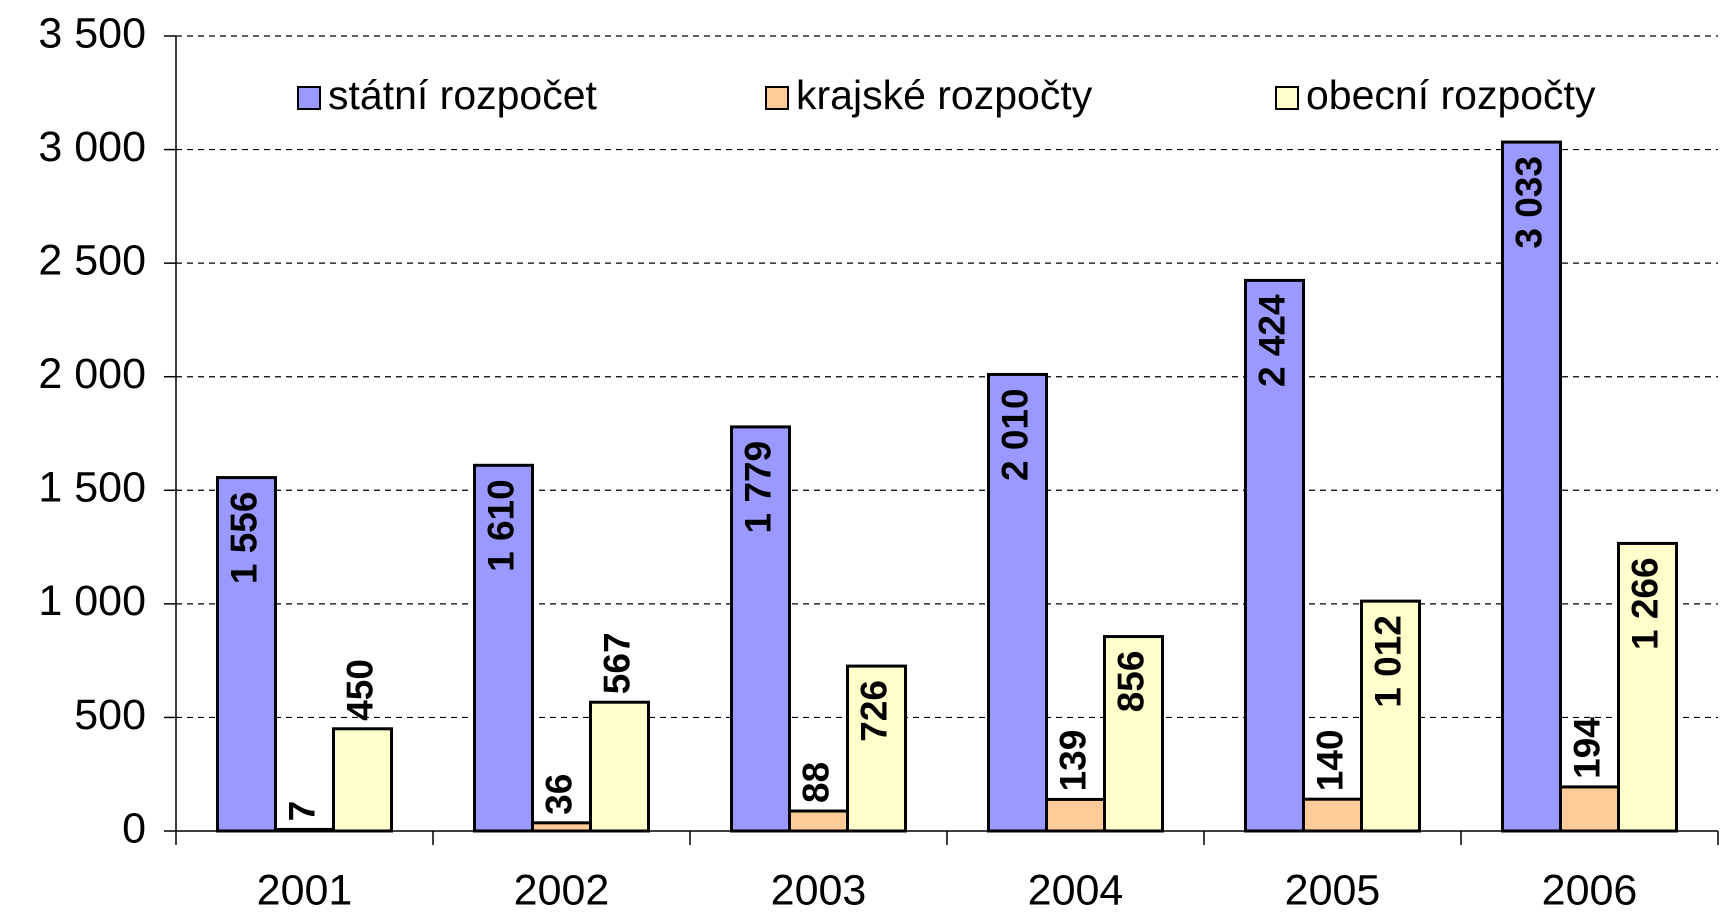 This screenshot has height=919, width=1722. Describe the element at coordinates (1387, 661) in the screenshot. I see `data-label: 1 012` at that location.